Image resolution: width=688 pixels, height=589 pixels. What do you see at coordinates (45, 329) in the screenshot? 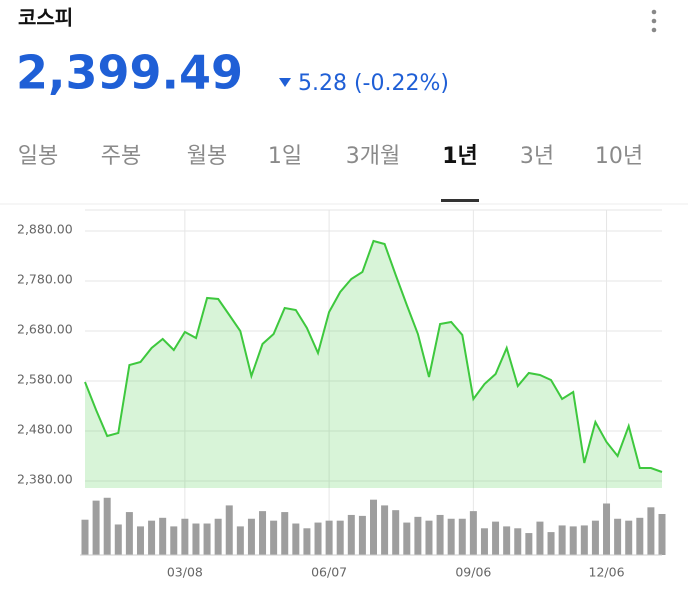
I see `y-tick-label: 2,680.00` at bounding box center [45, 329].